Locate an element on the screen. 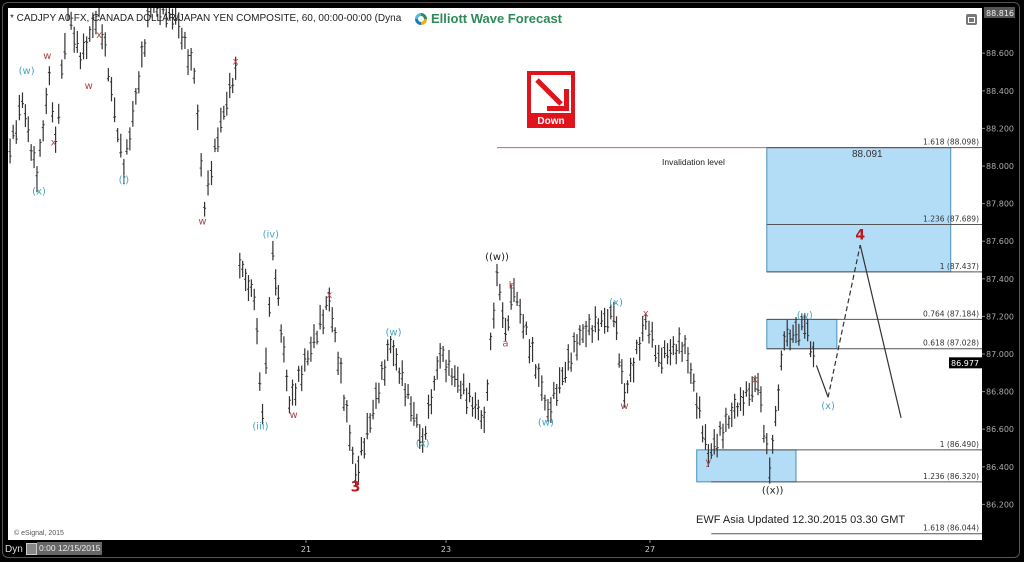 The width and height of the screenshot is (1024, 562). price-tick-label: 88.600 is located at coordinates (1000, 53).